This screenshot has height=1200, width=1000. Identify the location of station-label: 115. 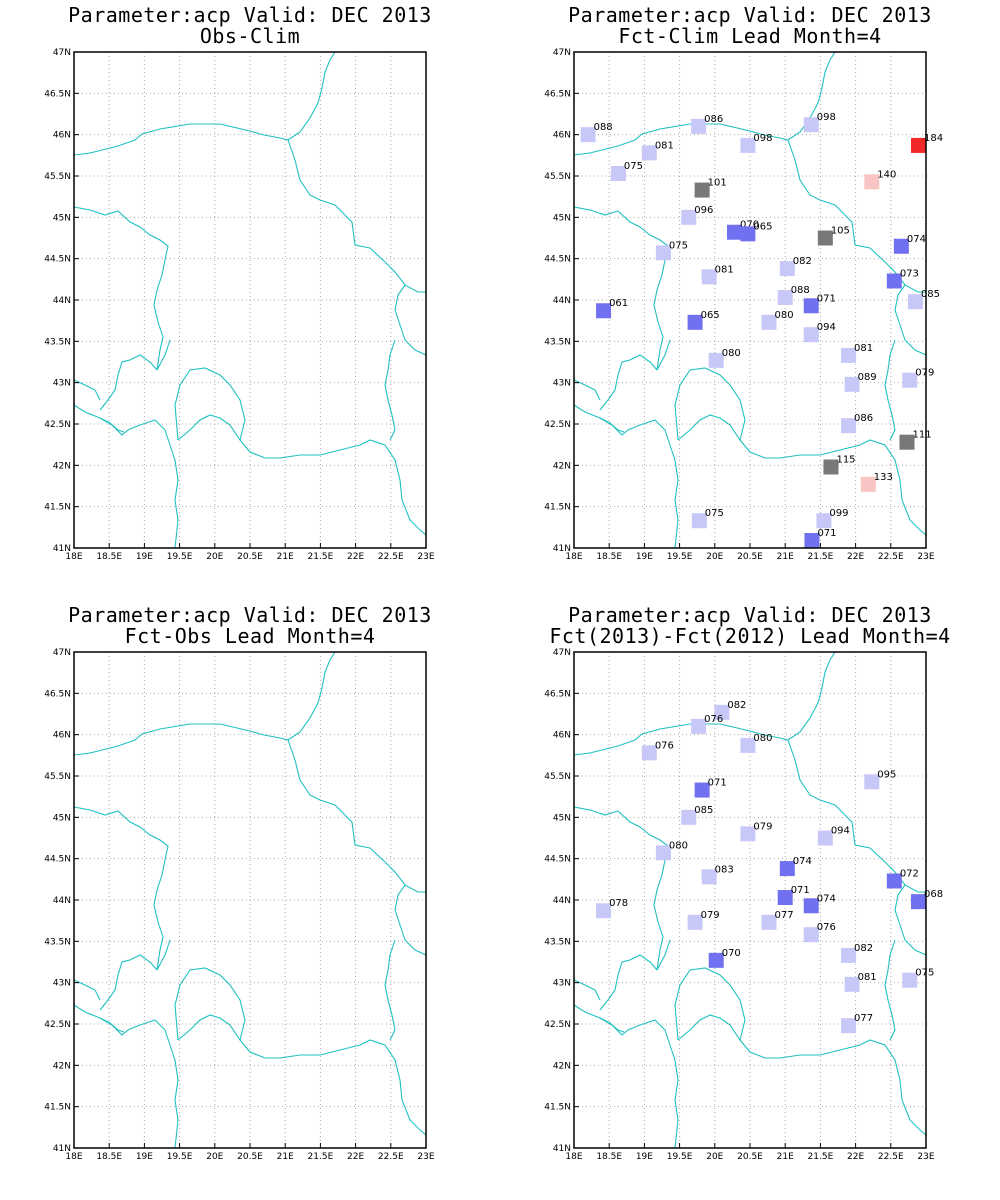
(845, 459).